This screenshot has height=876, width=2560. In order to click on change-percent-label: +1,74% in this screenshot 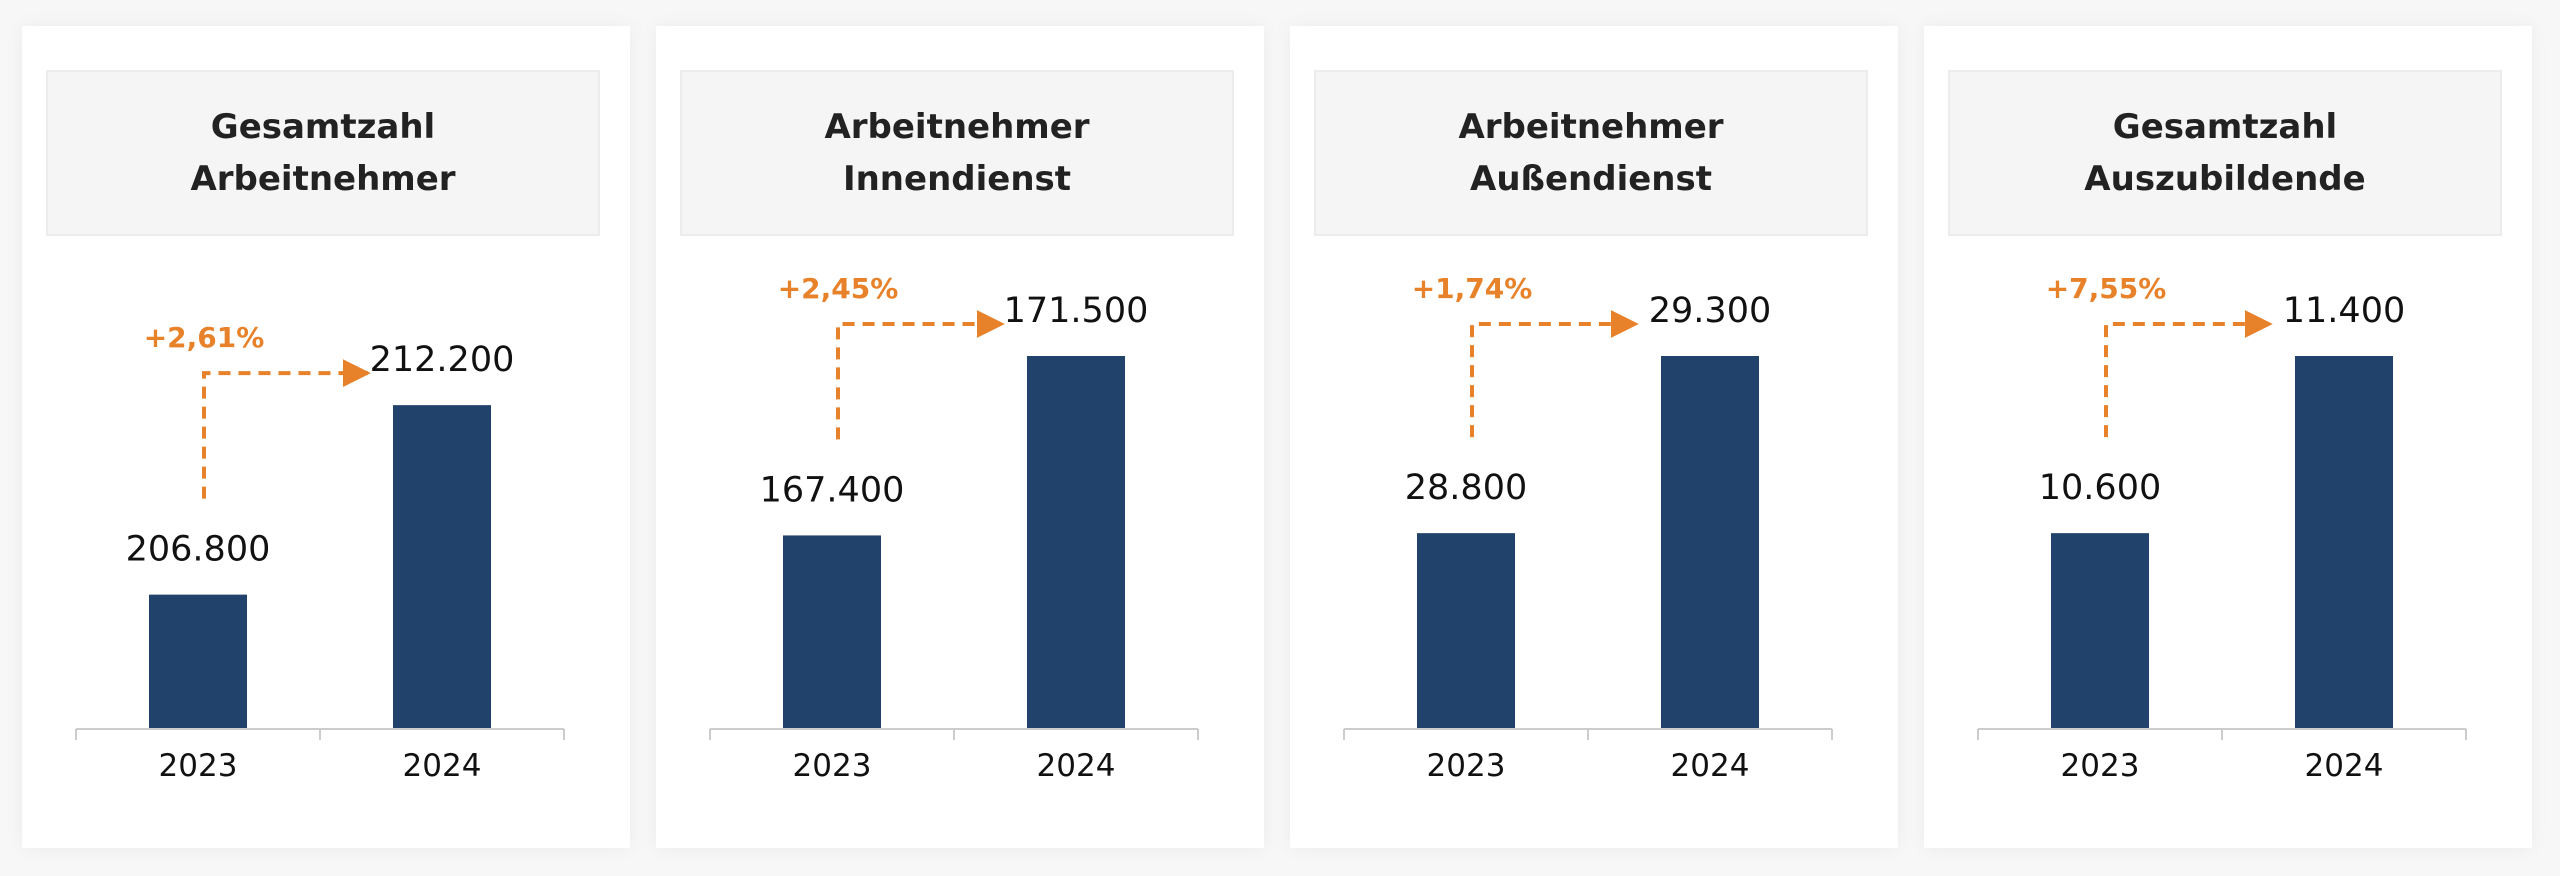, I will do `click(1472, 288)`.